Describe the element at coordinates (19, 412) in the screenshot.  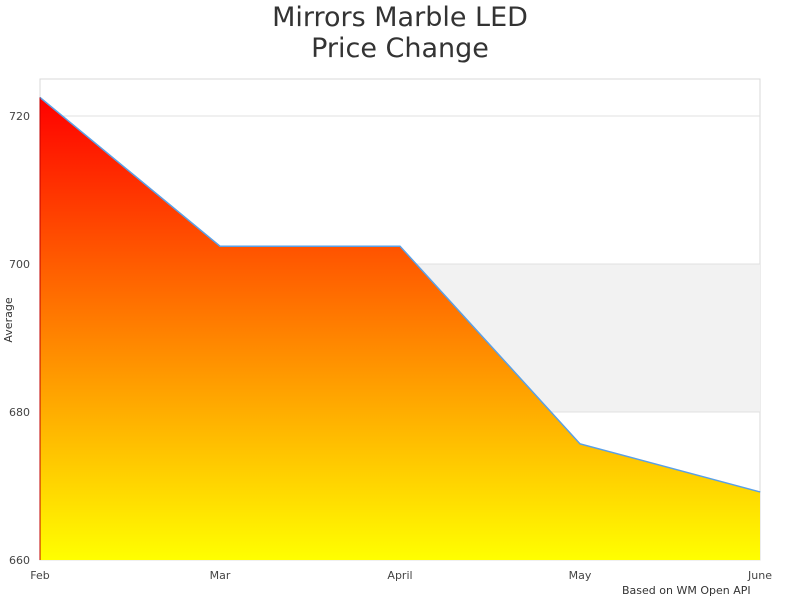
I see `y-tick-label: 680` at that location.